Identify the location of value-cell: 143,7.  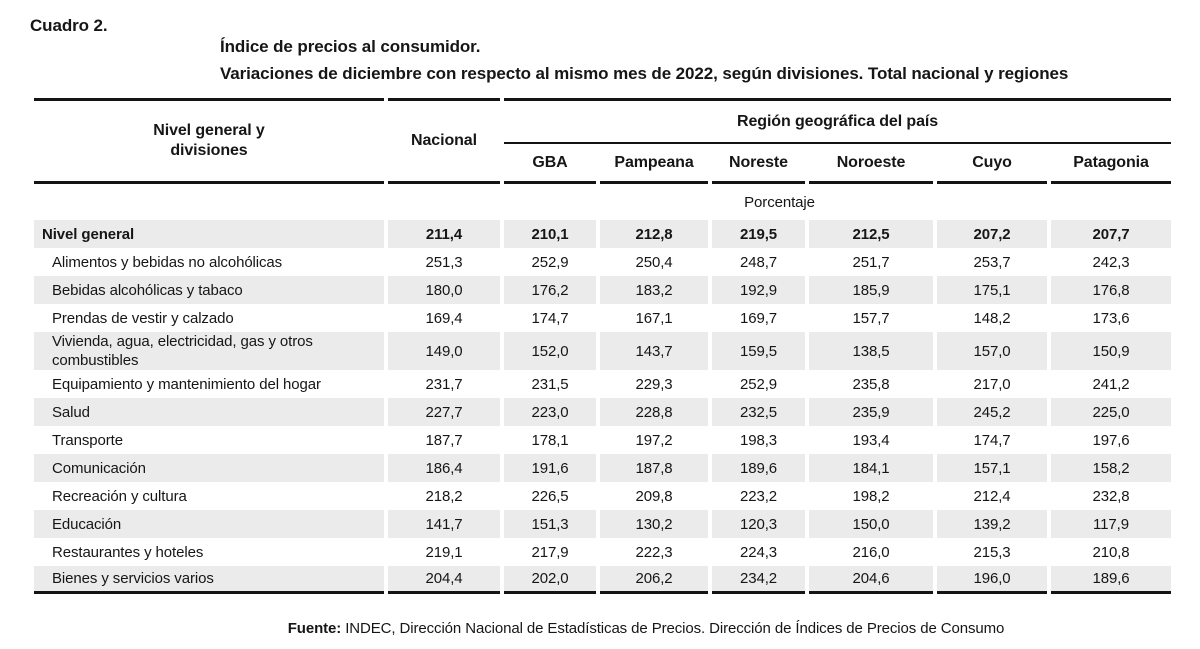
(654, 351).